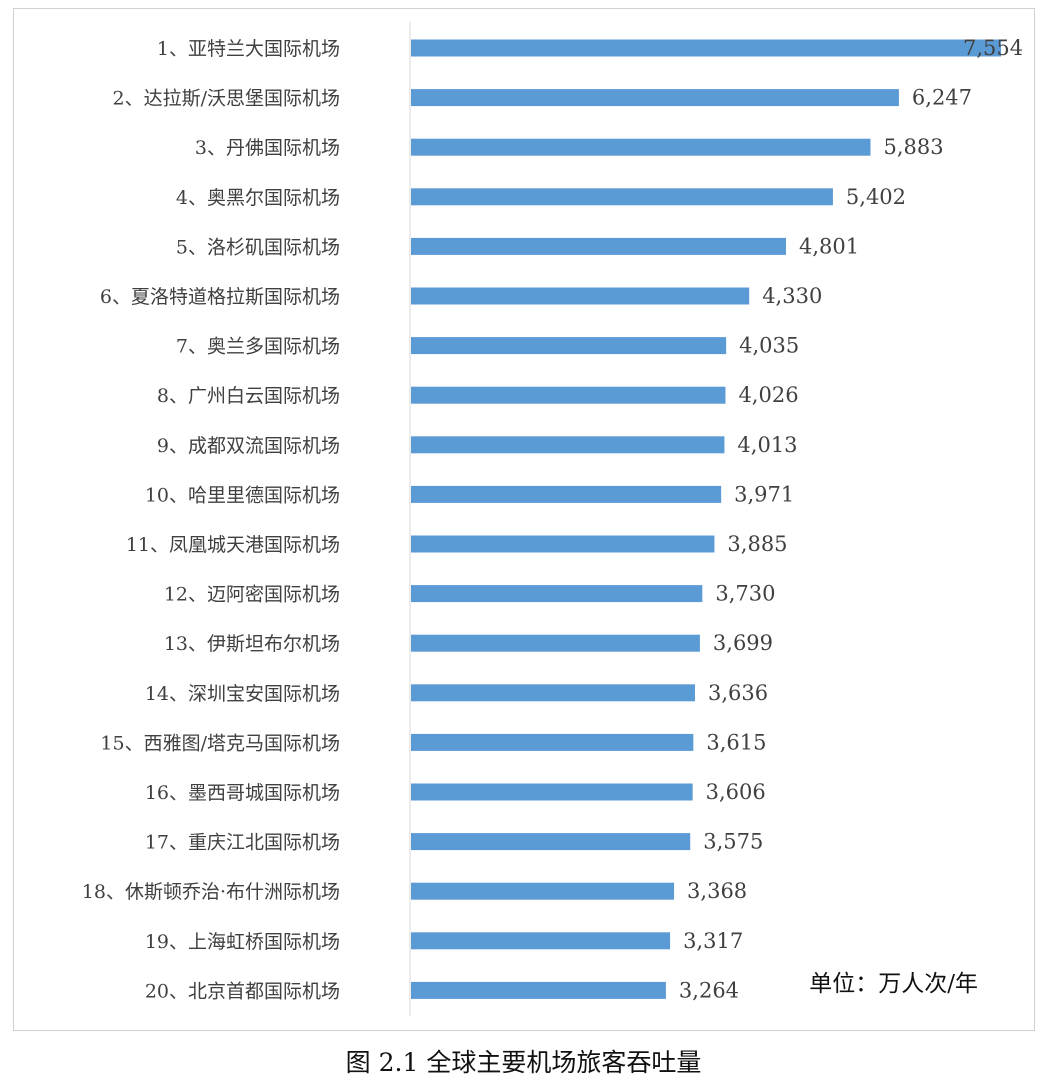 The image size is (1047, 1085). I want to click on value-label: 3,971, so click(764, 494).